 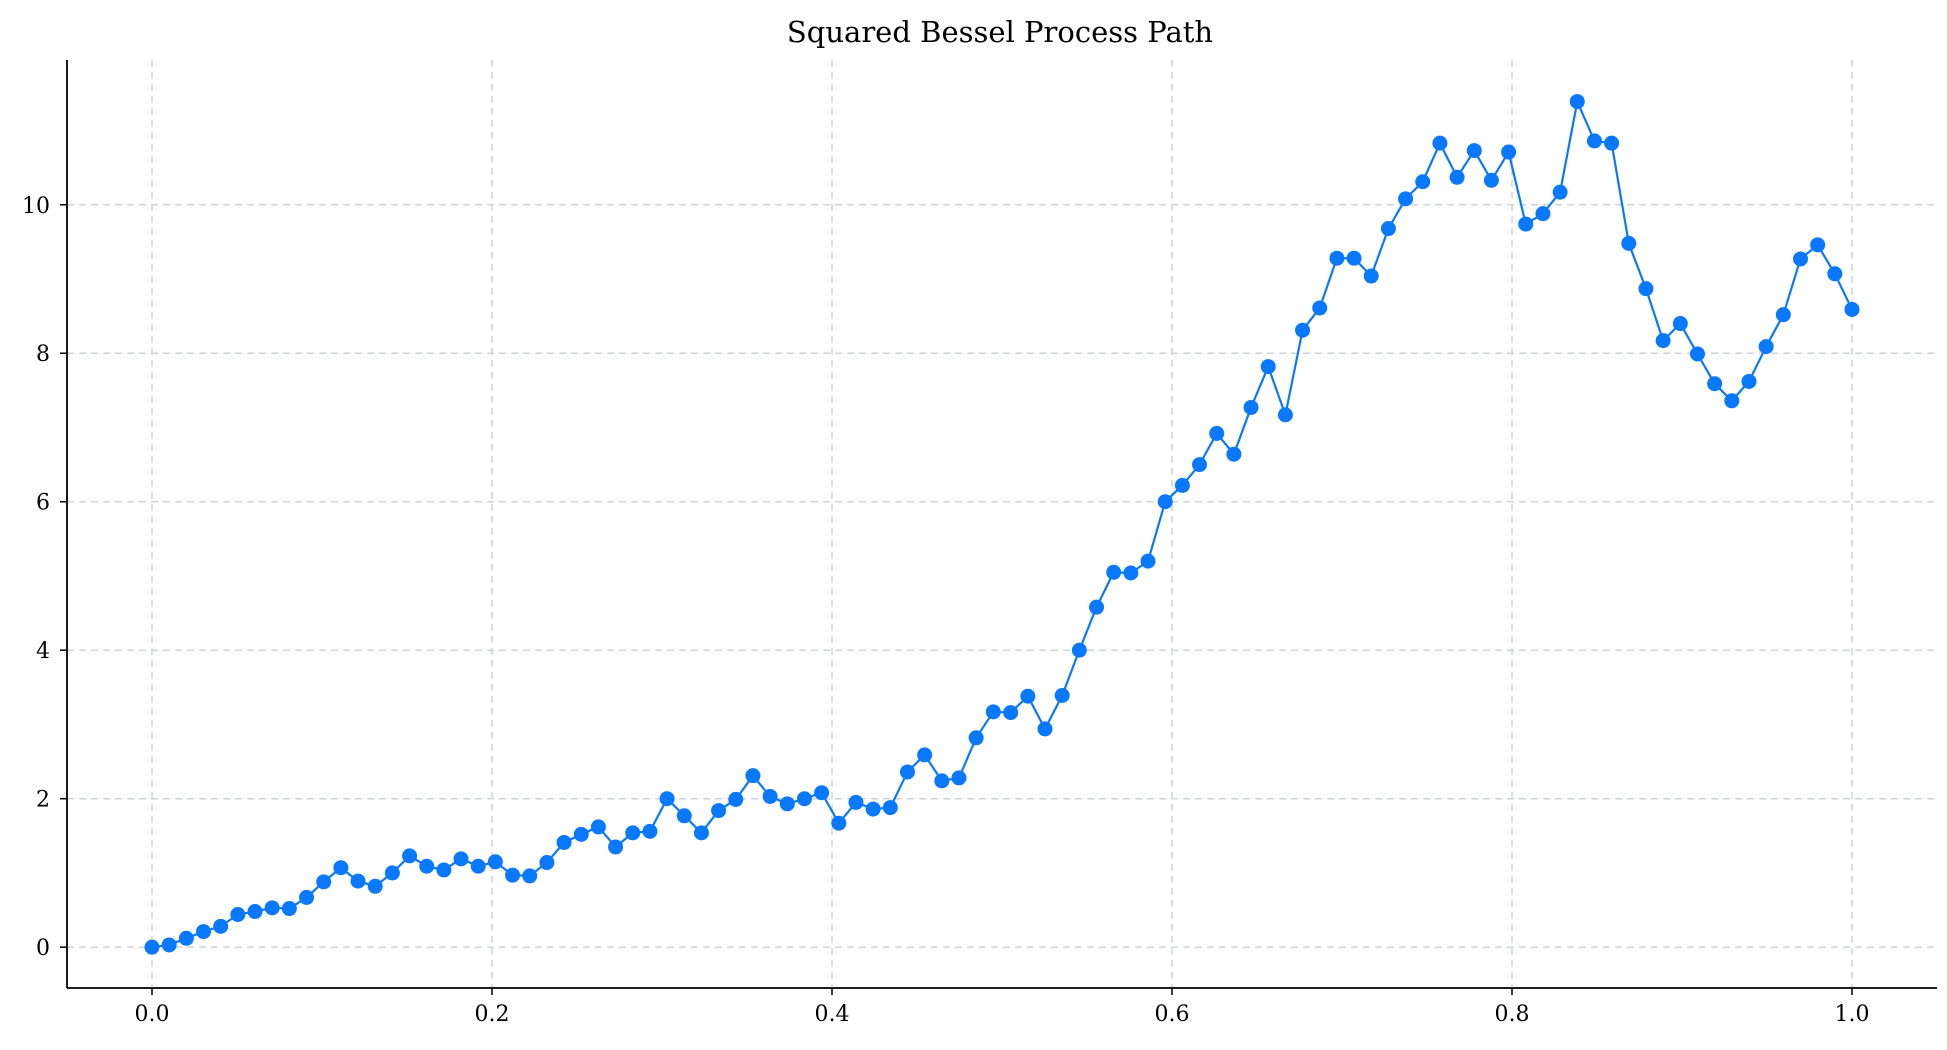 What do you see at coordinates (43, 354) in the screenshot?
I see `y-tick-label: 8` at bounding box center [43, 354].